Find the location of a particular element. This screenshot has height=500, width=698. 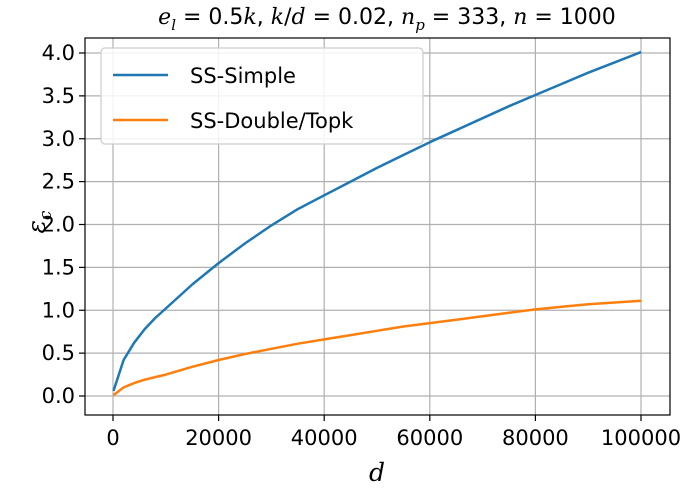

y-tick-label: 2.5 is located at coordinates (58, 182).